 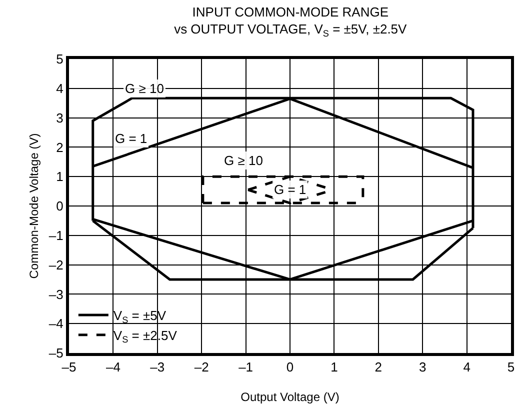 What do you see at coordinates (157, 367) in the screenshot?
I see `x-tick-label: –3` at bounding box center [157, 367].